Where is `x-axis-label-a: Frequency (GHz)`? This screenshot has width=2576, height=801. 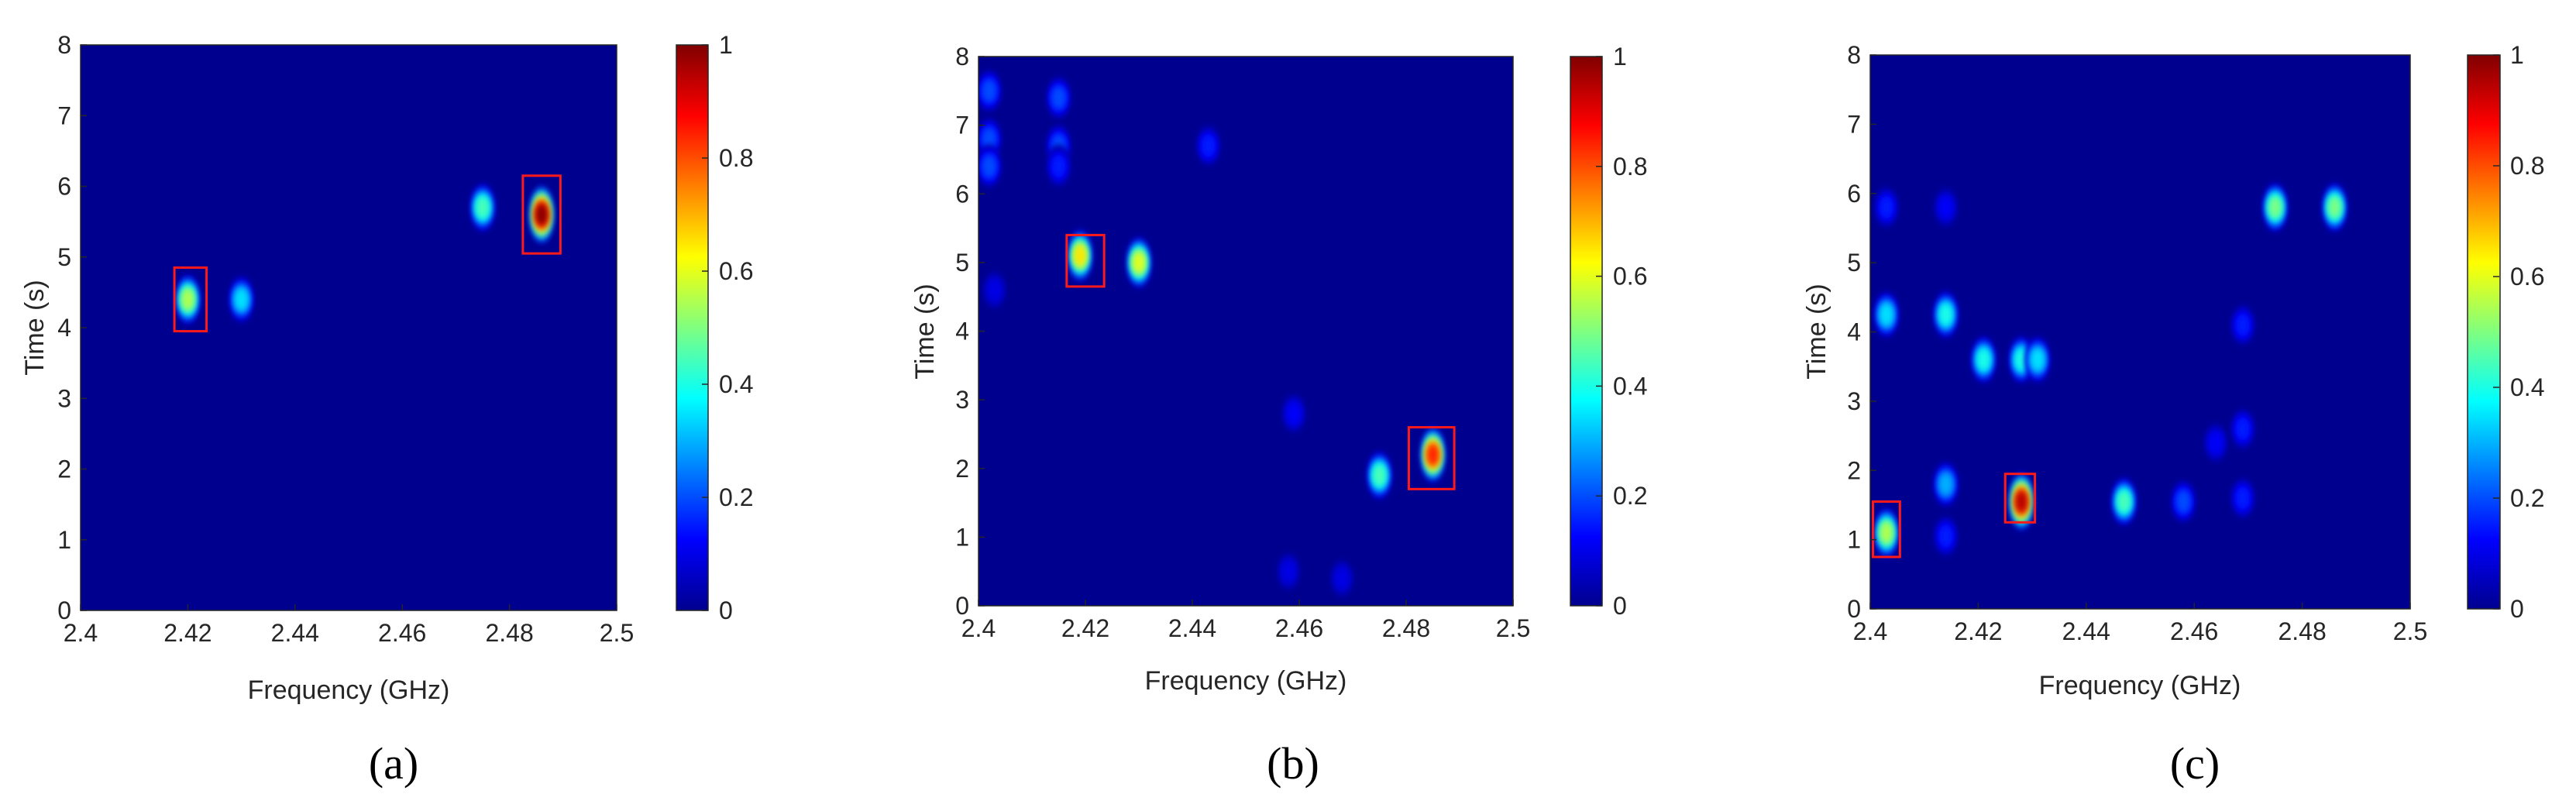
x-axis-label-a: Frequency (GHz) is located at coordinates (349, 691).